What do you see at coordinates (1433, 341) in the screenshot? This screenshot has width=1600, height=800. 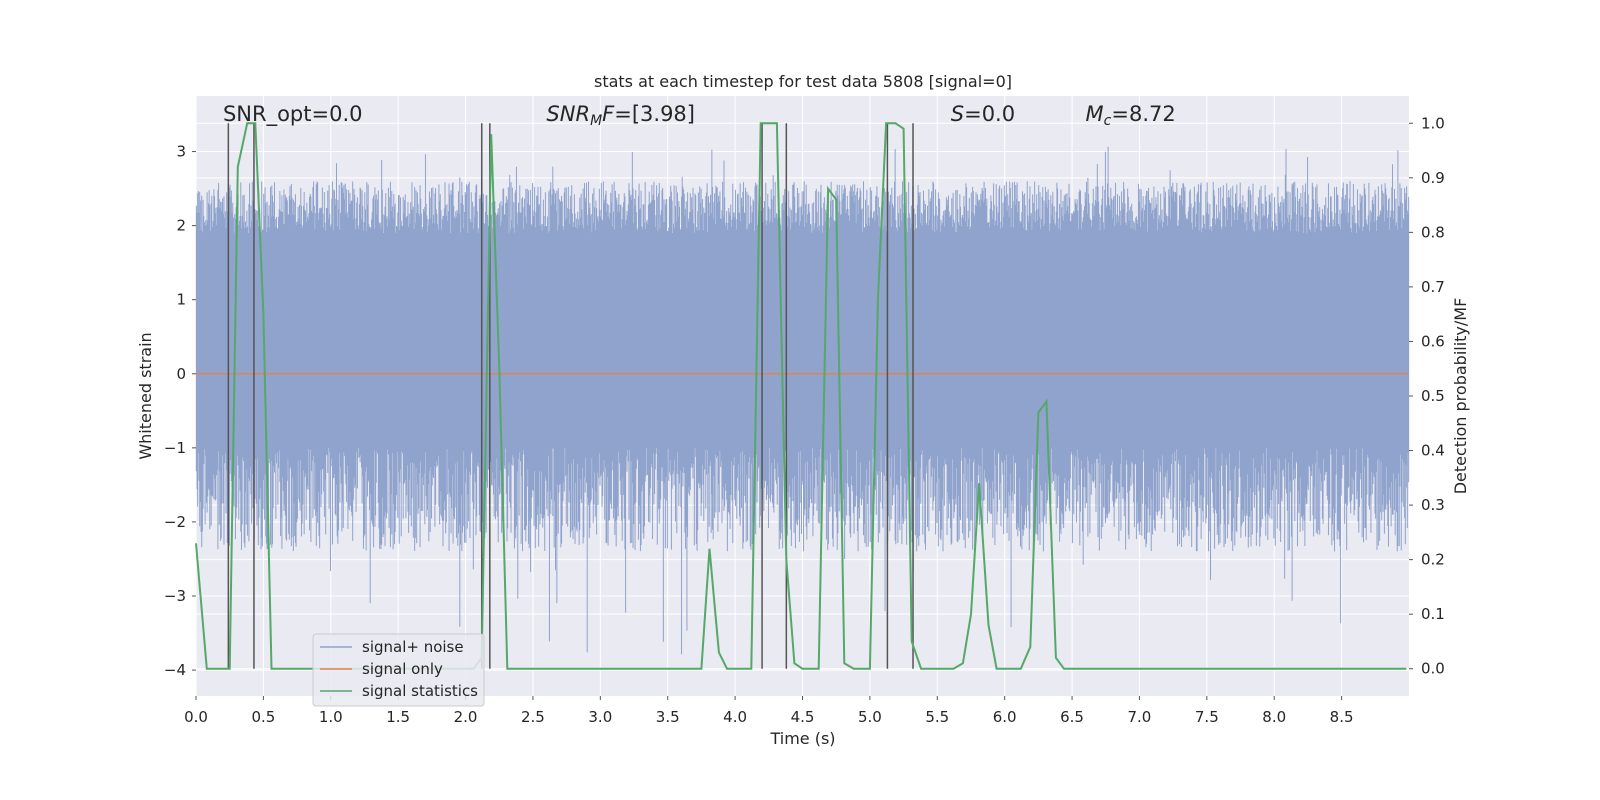 I see `yr-tick-label-4: 0.6` at bounding box center [1433, 341].